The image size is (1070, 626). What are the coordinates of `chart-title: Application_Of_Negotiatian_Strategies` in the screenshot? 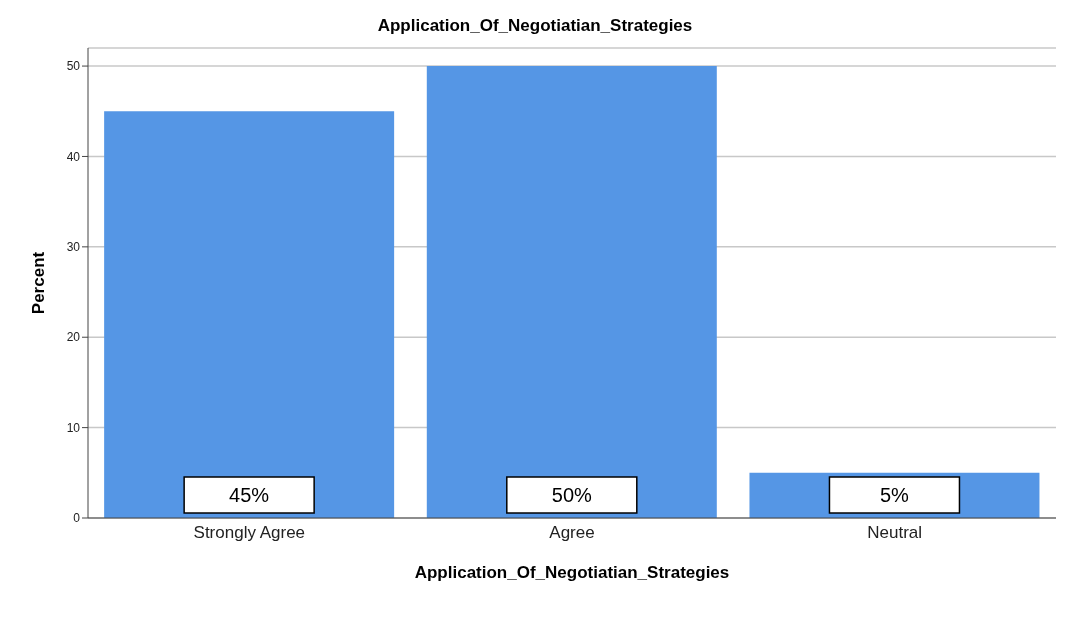 It's located at (535, 26).